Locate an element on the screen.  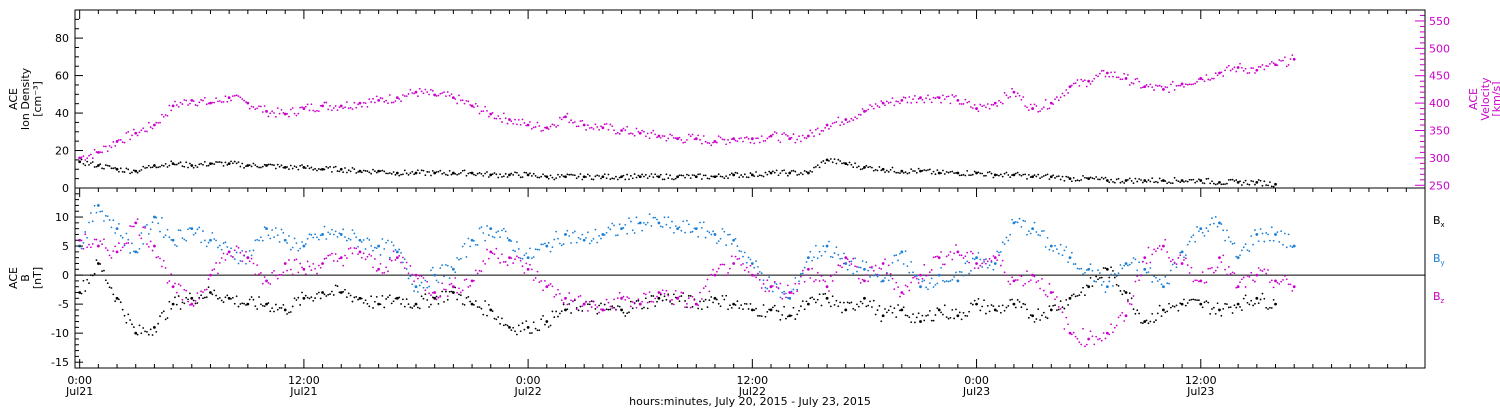
velocity-point is located at coordinates (734, 139).